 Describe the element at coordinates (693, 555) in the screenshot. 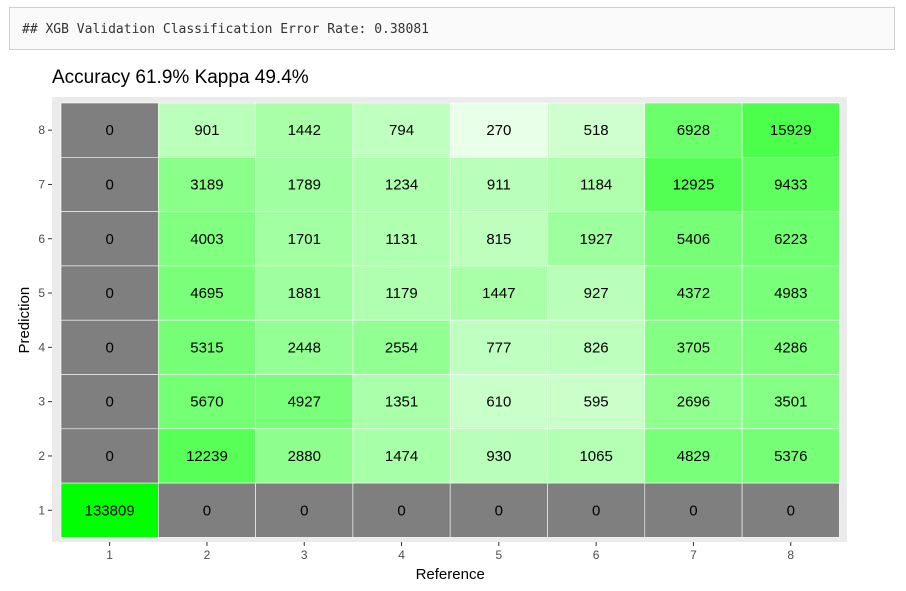

I see `x-tick-label: 7` at that location.